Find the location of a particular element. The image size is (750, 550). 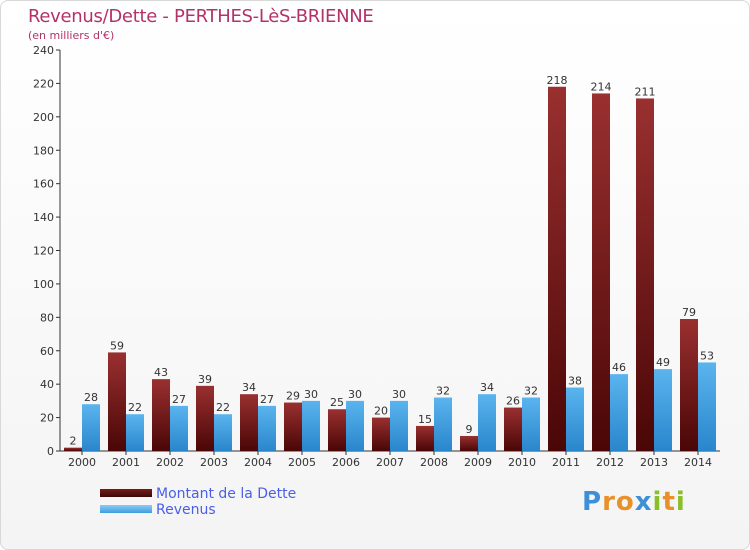

x-tick-label: 2006 is located at coordinates (346, 462).